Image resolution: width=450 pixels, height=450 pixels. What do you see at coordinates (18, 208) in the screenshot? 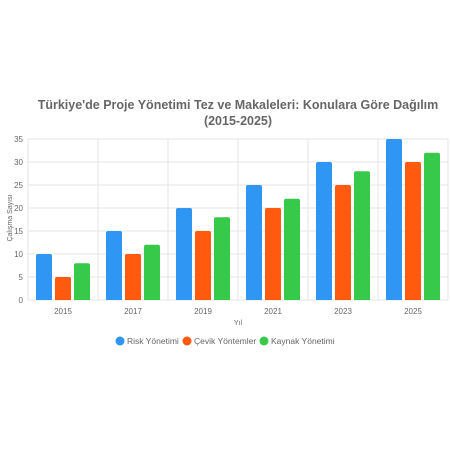
I see `y-tick-label: 20` at bounding box center [18, 208].